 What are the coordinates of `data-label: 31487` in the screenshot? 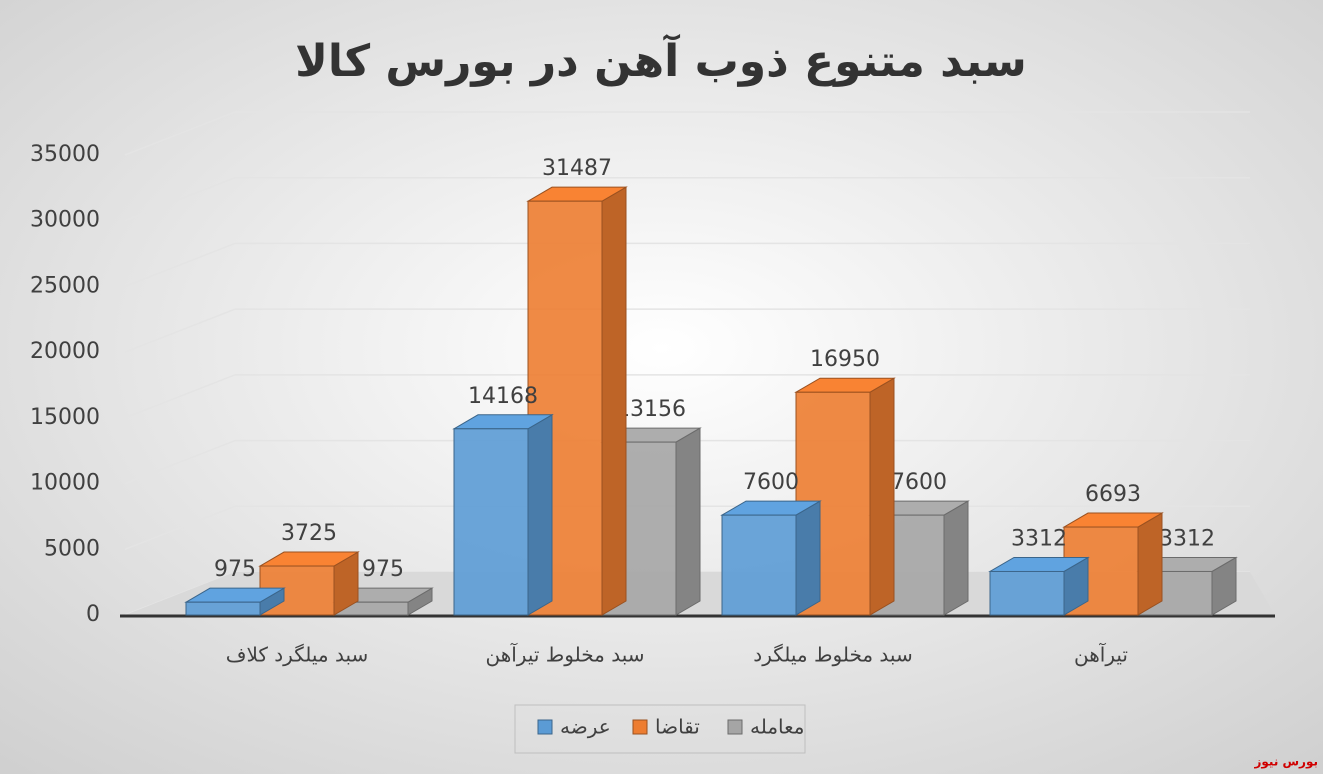 It's located at (577, 168).